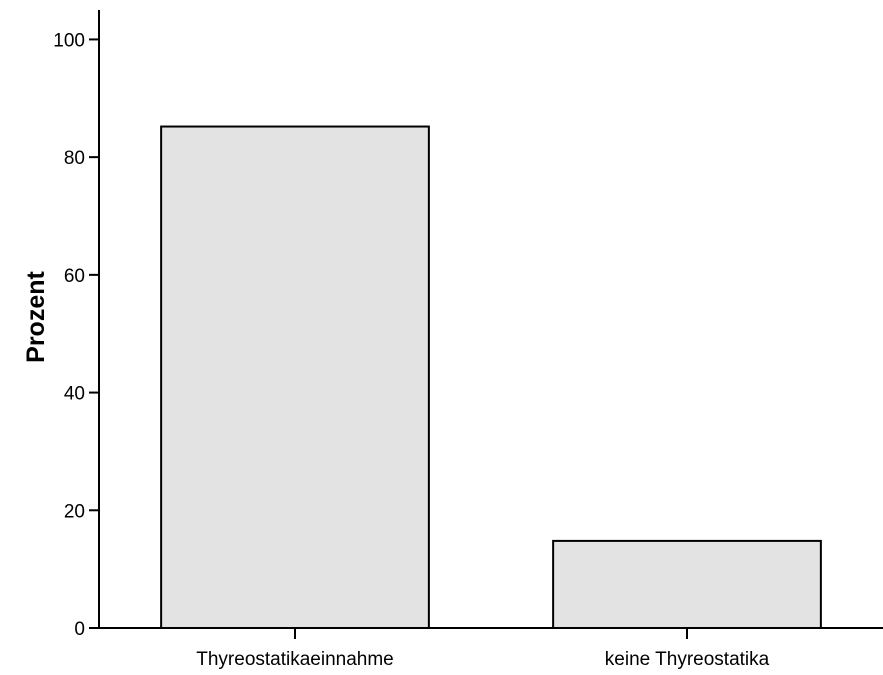 Image resolution: width=883 pixels, height=675 pixels. I want to click on x-ticks: Thyreostatikaeinnahme keine Thyreostatika, so click(483, 649).